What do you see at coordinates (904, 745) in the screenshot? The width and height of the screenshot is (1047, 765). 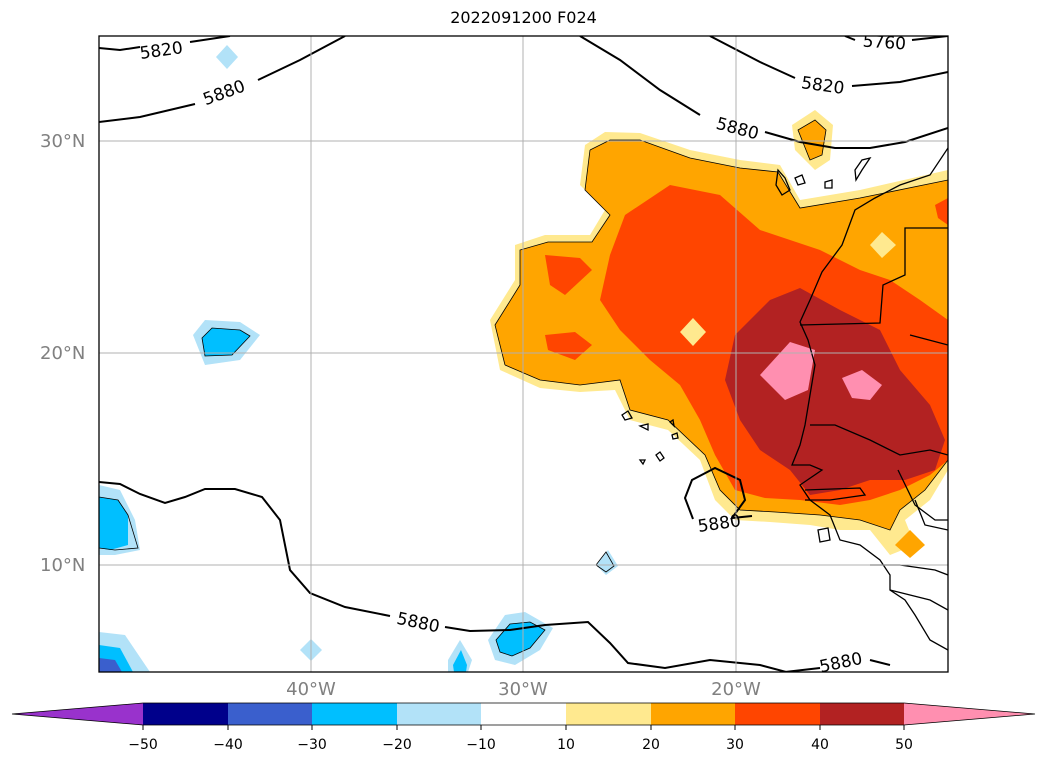 I see `colorbar-tick: 50` at bounding box center [904, 745].